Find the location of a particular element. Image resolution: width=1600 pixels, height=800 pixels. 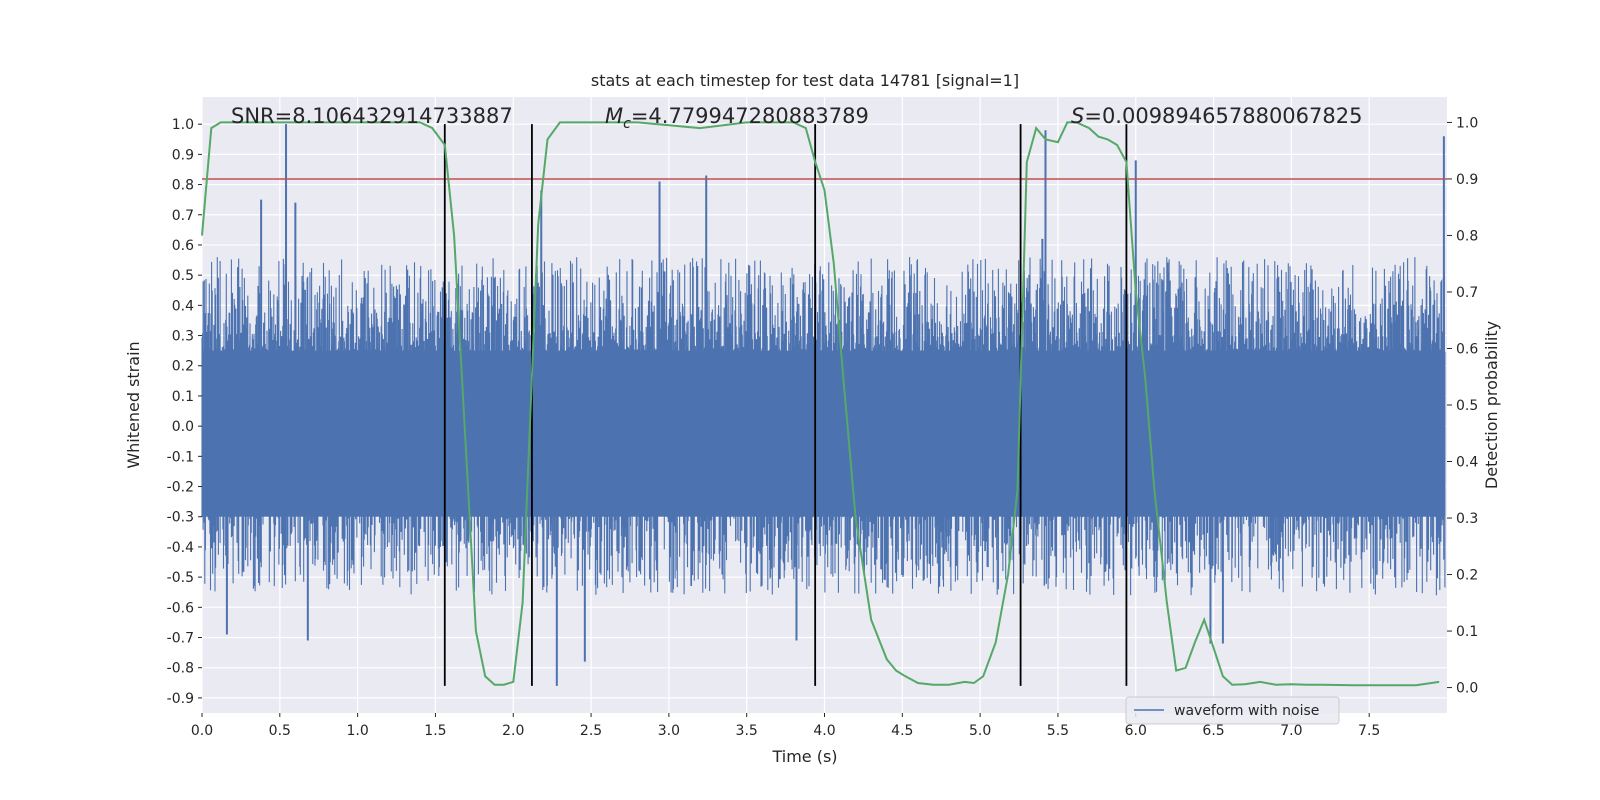

y-tick-label: 0.6 is located at coordinates (183, 246).